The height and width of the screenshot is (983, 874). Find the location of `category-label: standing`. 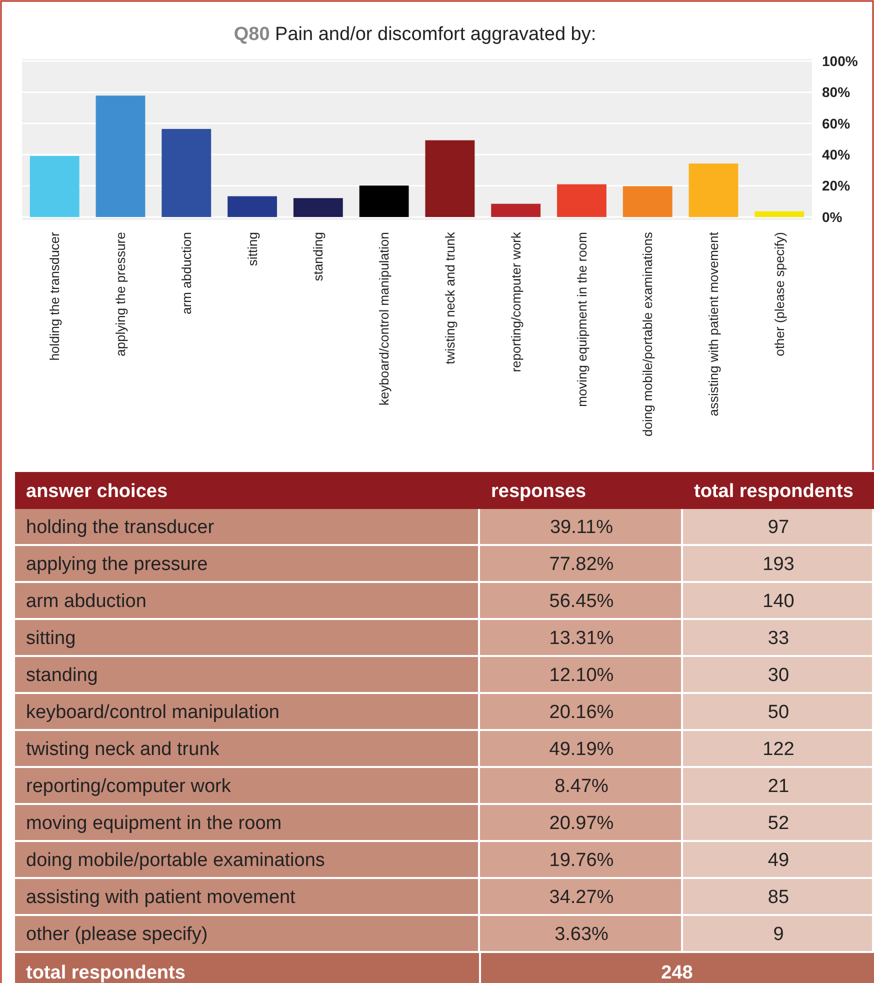

category-label: standing is located at coordinates (62, 675).